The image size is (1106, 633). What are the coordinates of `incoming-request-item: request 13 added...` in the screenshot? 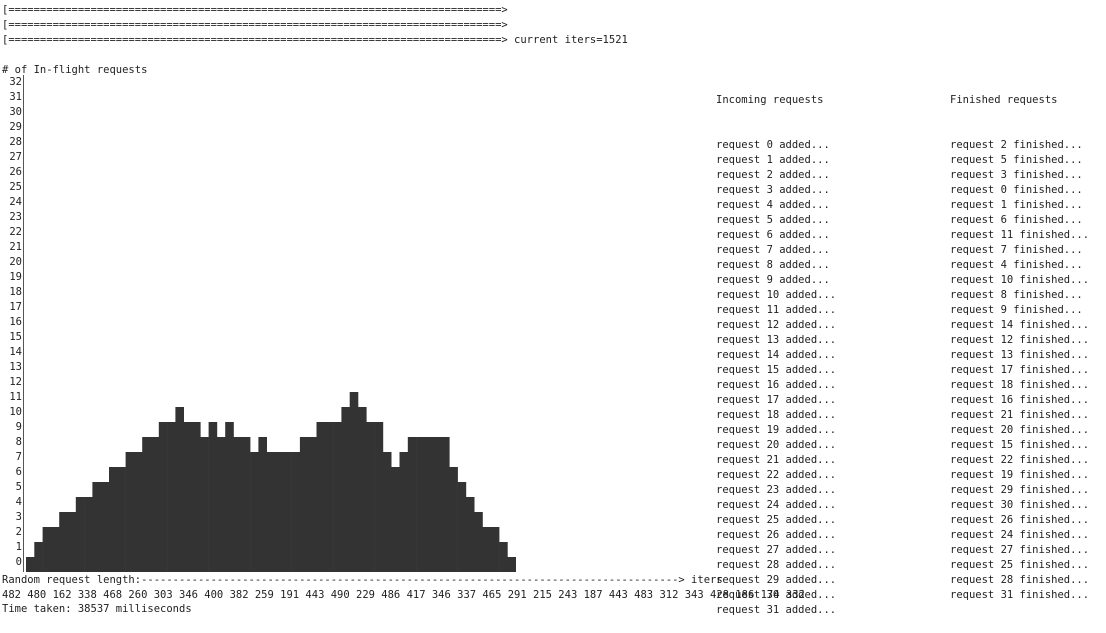 It's located at (776, 340).